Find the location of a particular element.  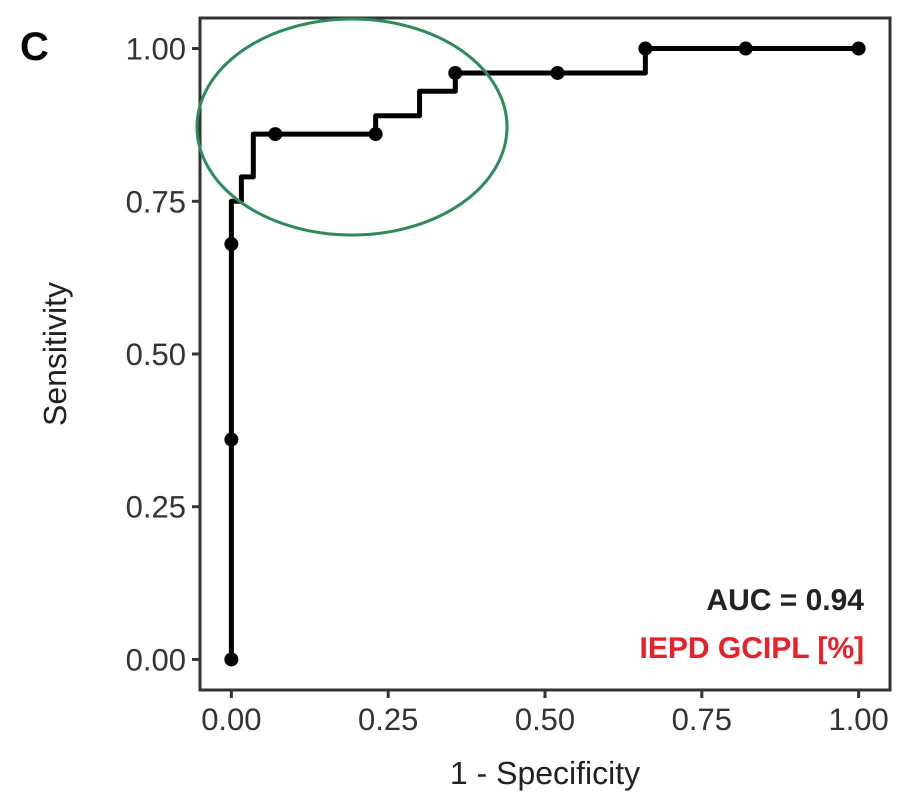

annotation: IEPD GCIPL [%] is located at coordinates (752, 648).